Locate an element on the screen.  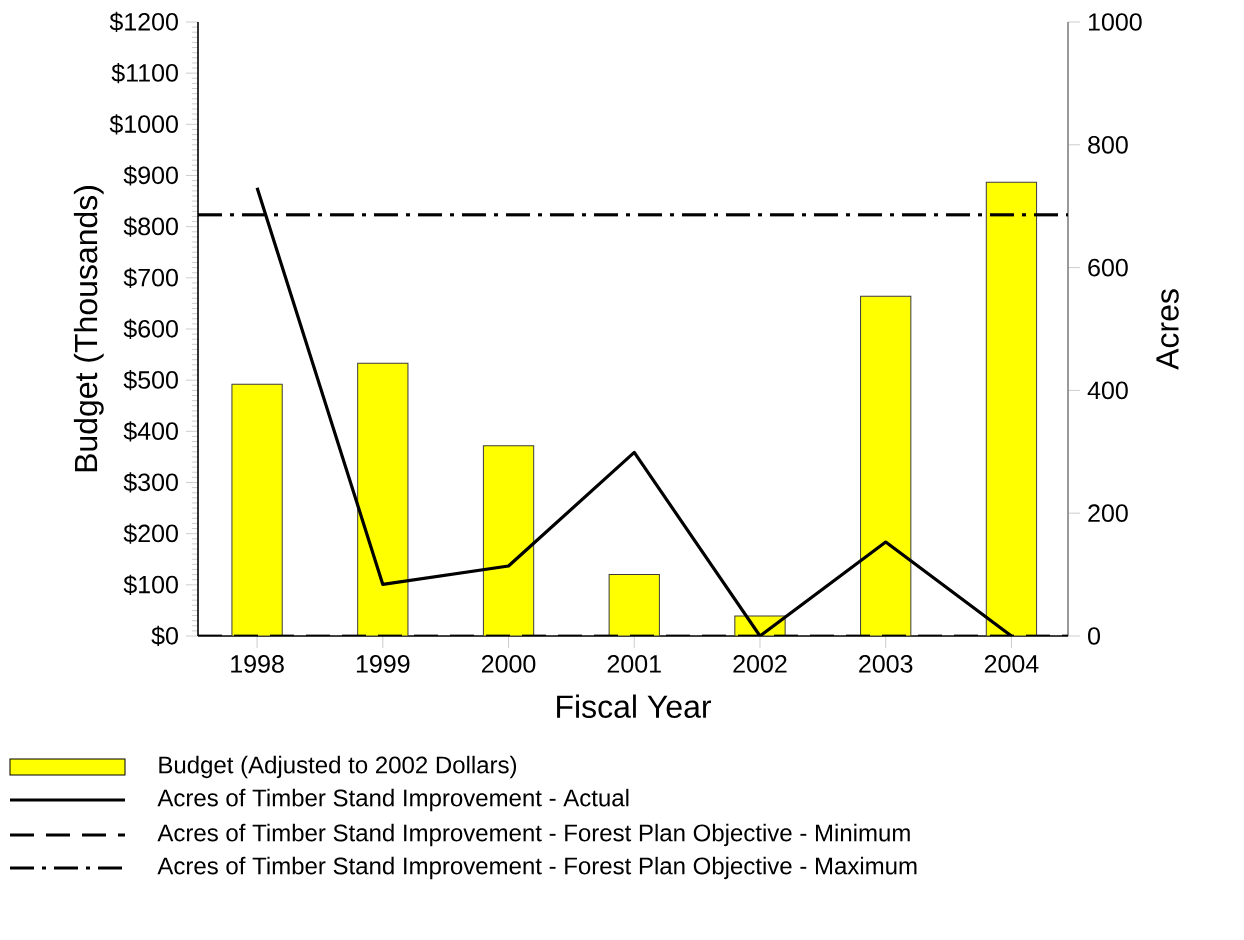
legend-label: Budget (Adjusted to 2002 Dollars) is located at coordinates (338, 767).